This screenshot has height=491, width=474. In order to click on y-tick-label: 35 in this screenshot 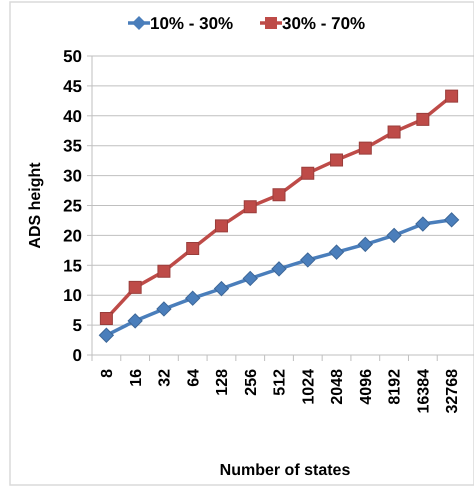, I will do `click(72, 146)`.